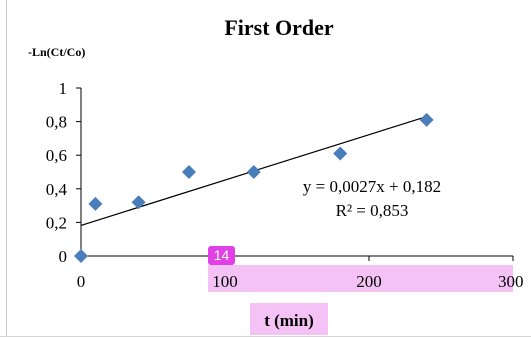  I want to click on x-tick-label: 100, so click(225, 281).